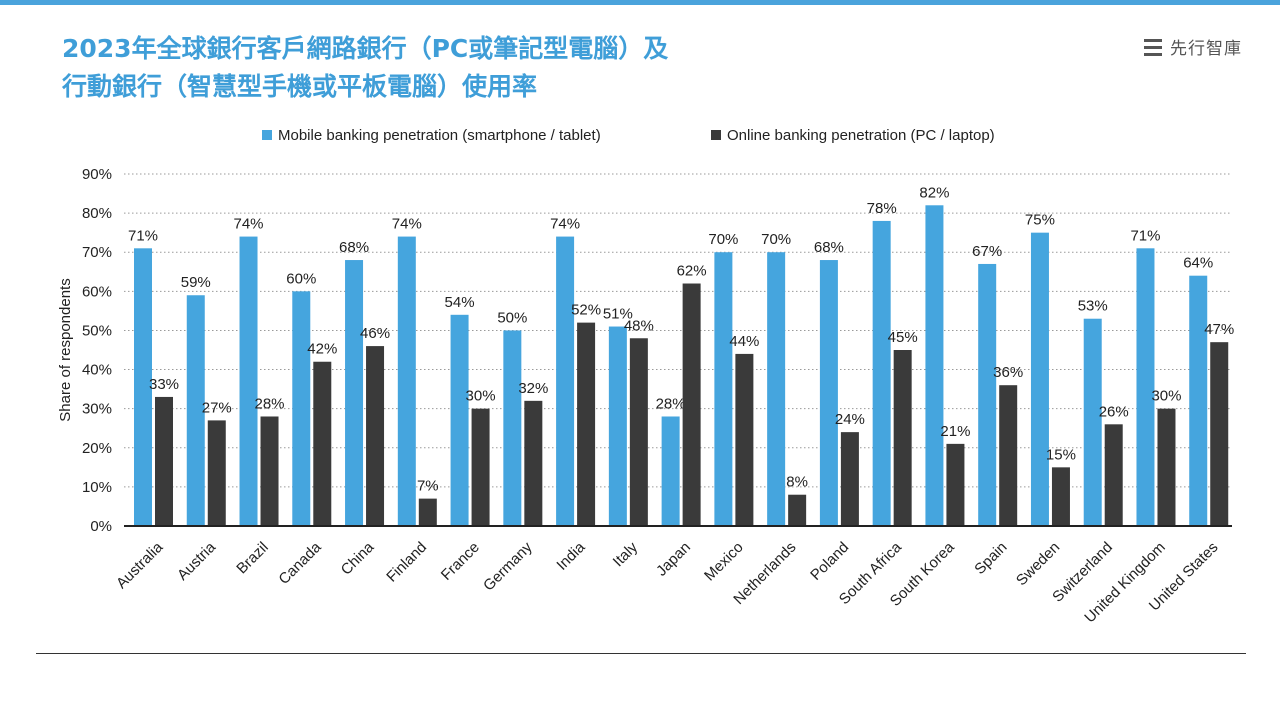  What do you see at coordinates (1219, 329) in the screenshot?
I see `data-label-online: 47%` at bounding box center [1219, 329].